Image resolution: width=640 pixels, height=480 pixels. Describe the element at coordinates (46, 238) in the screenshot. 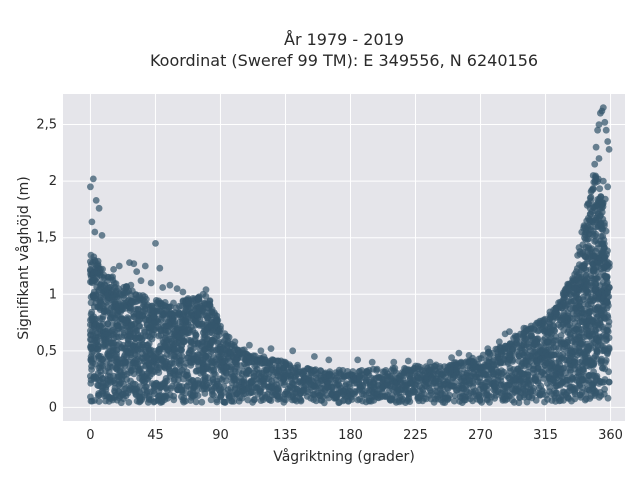

I see `y-tick-label: 1,5` at that location.